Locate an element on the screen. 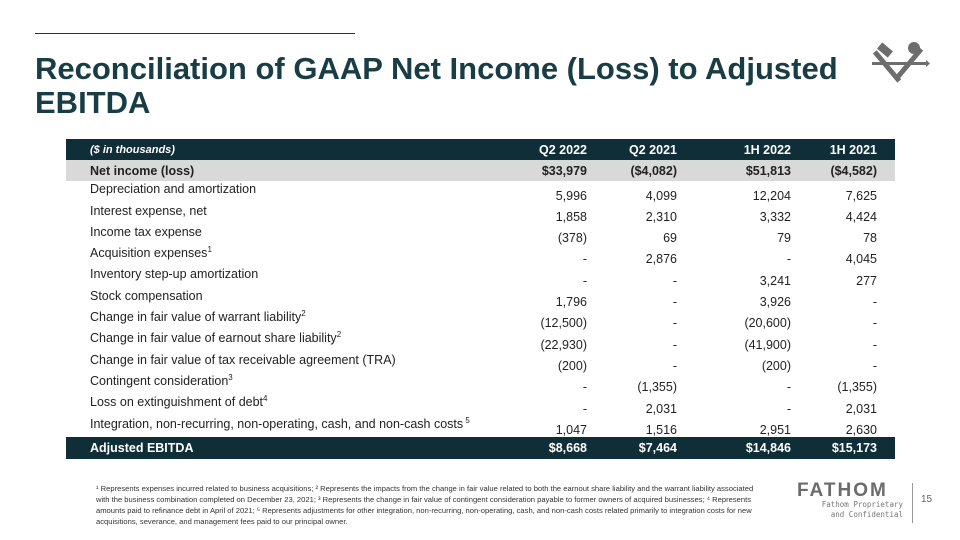 The width and height of the screenshot is (960, 540). row-label: Adjusted EBITDA is located at coordinates (287, 447).